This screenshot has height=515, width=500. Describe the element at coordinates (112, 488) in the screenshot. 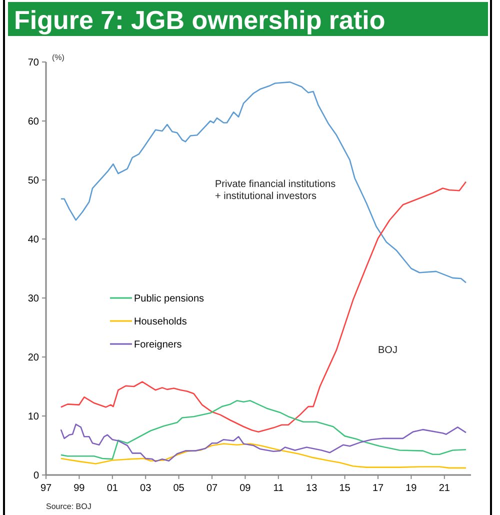

I see `x-tick-label: 01` at that location.